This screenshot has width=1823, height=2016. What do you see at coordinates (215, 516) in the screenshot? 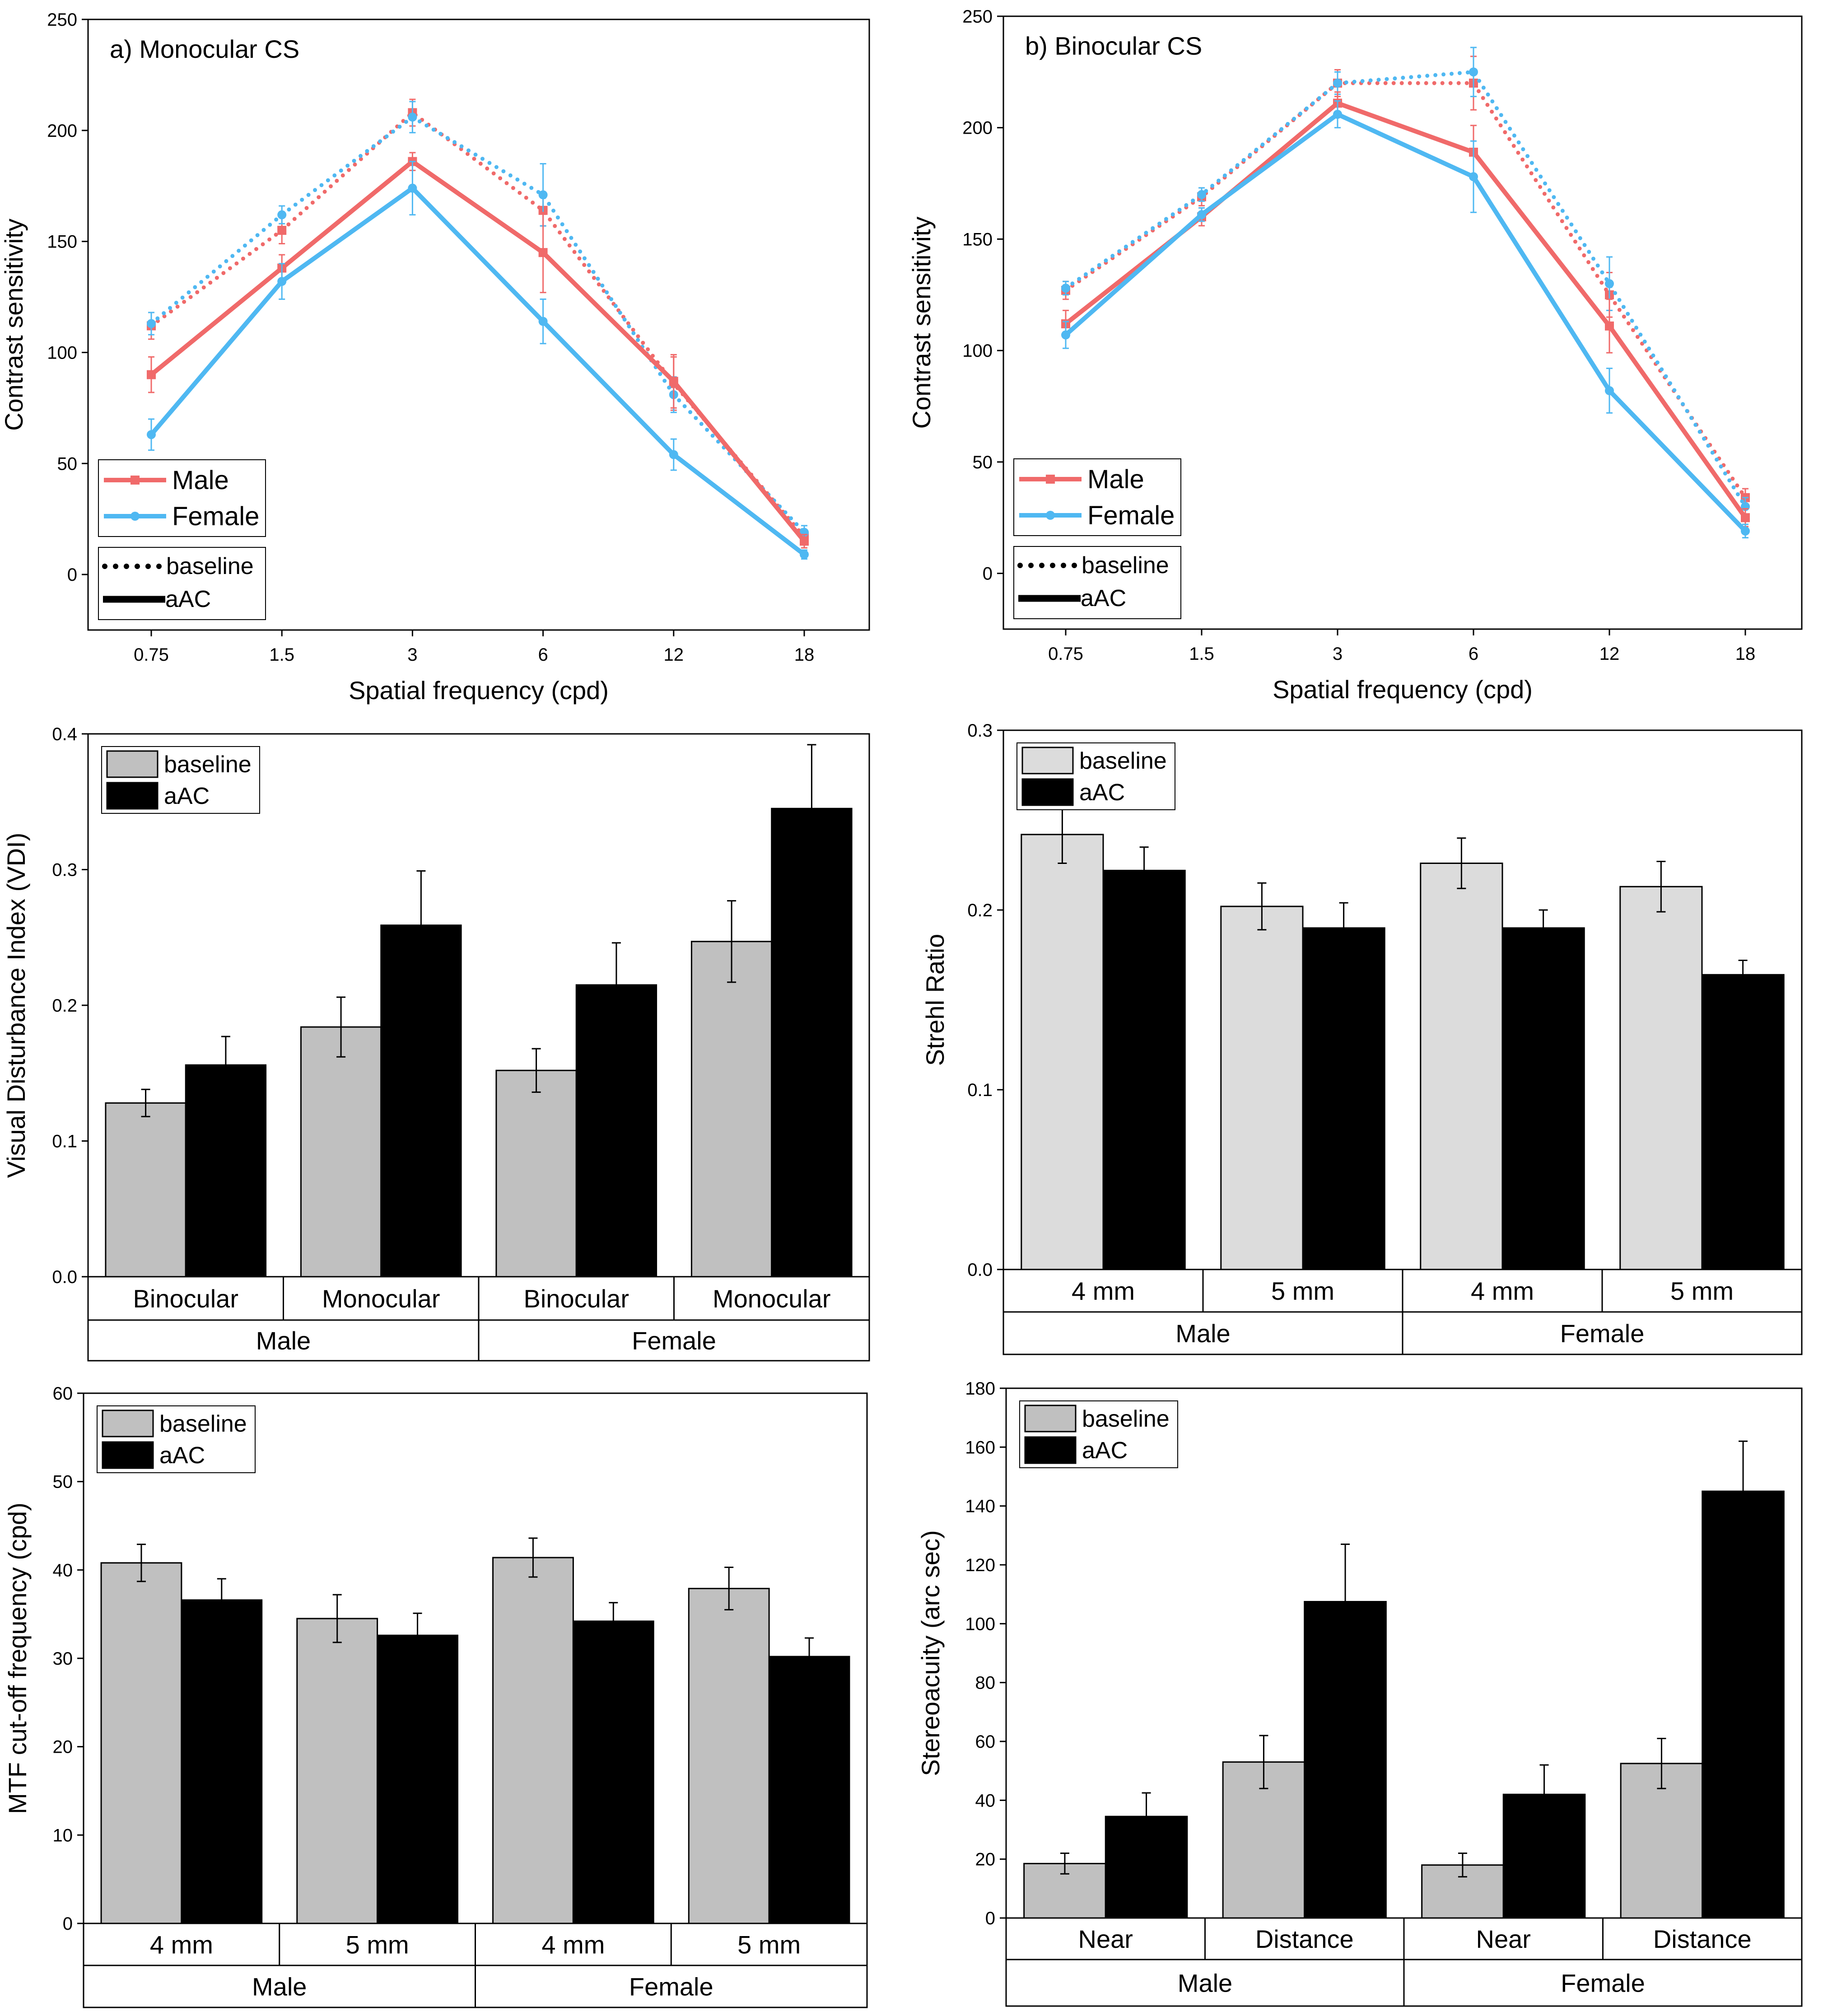
I see `a-legend-female-label: Female` at bounding box center [215, 516].